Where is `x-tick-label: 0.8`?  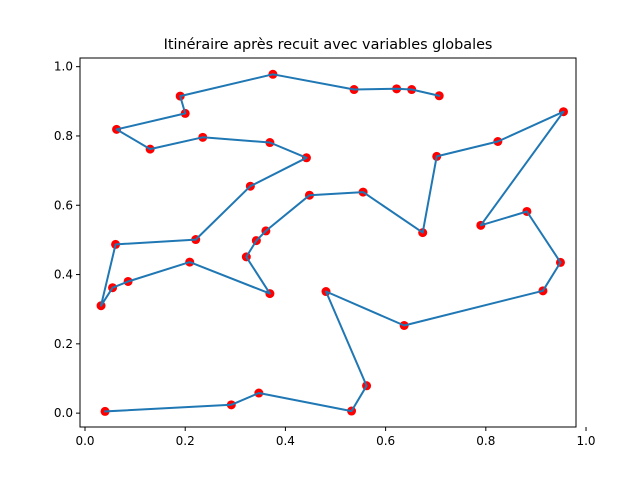 x-tick-label: 0.8 is located at coordinates (485, 441).